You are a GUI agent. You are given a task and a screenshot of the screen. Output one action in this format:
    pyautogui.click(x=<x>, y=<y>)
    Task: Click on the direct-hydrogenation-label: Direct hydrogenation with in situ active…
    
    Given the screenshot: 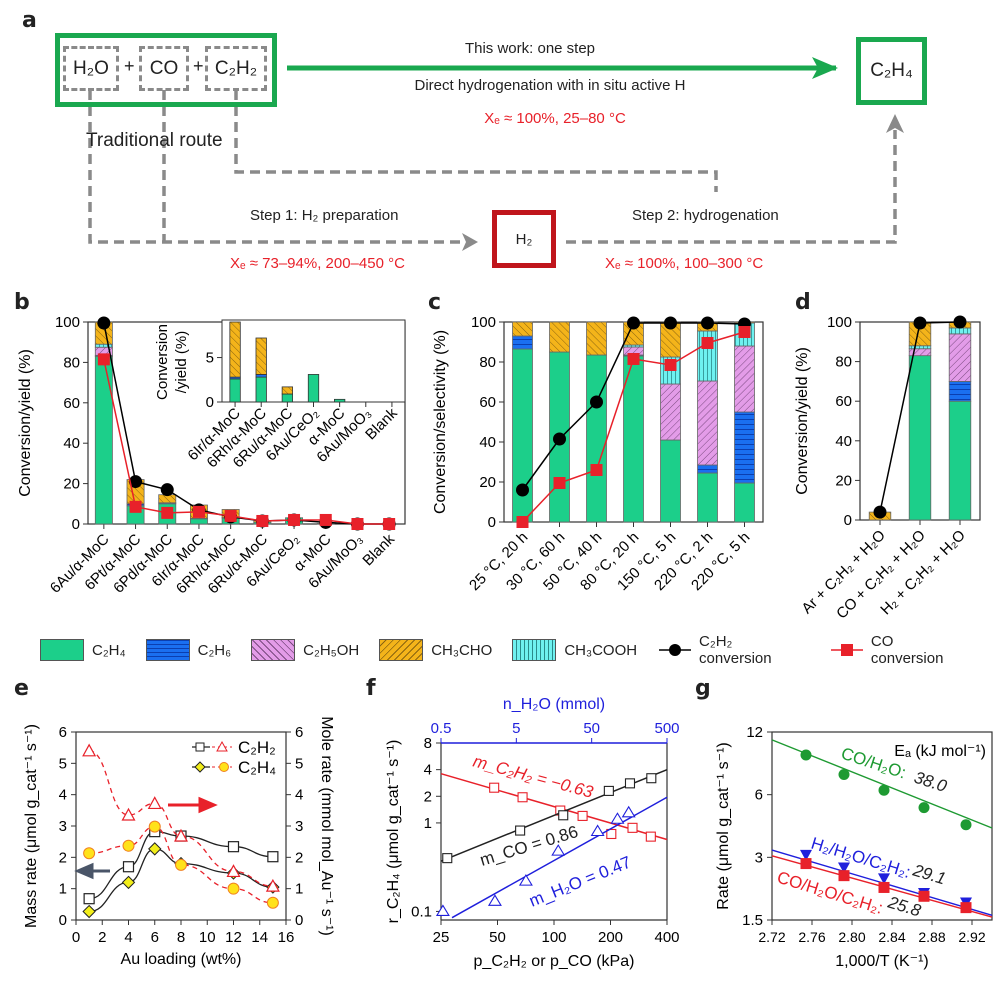 What is the action you would take?
    pyautogui.click(x=550, y=85)
    